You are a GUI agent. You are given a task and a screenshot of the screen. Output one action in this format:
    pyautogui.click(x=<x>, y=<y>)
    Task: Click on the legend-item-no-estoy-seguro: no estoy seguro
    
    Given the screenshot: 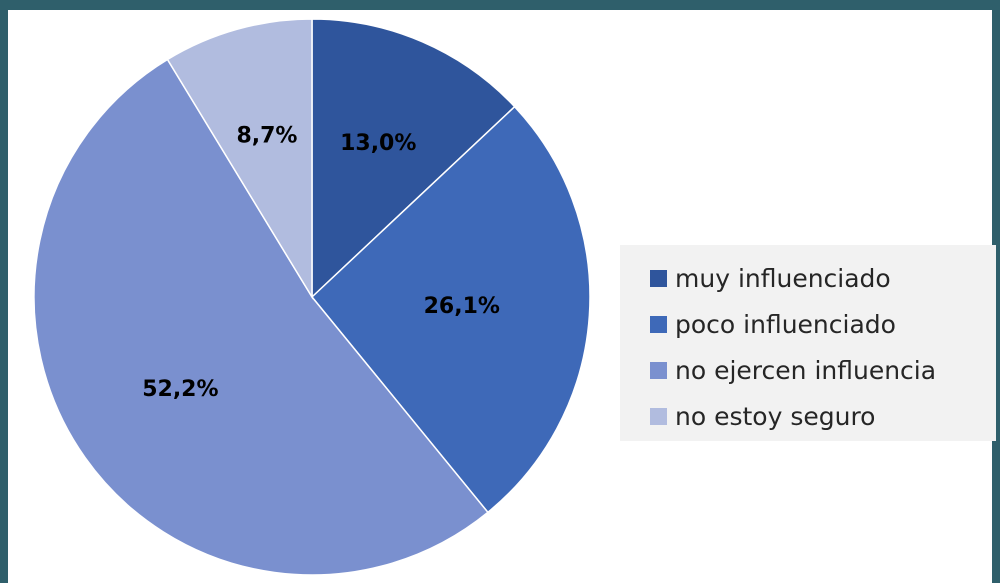 What is the action you would take?
    pyautogui.click(x=823, y=416)
    